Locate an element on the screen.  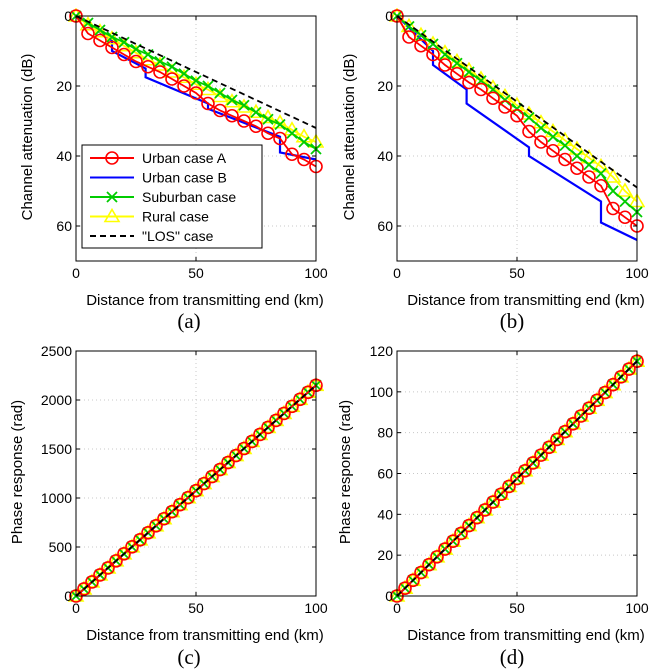
legend-swatch-marker is located at coordinates (112, 197).